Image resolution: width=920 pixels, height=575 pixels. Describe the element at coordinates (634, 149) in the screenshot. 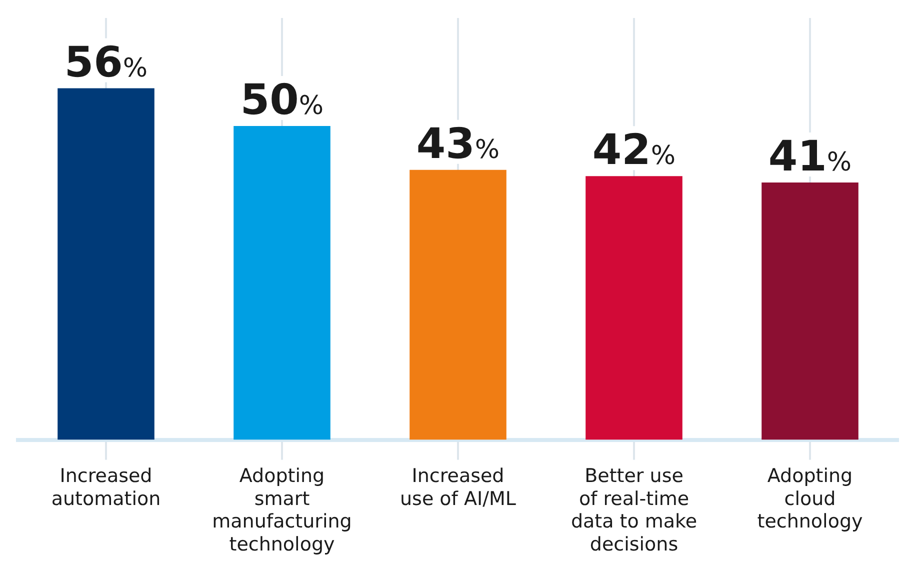

I see `data-label: 42%` at that location.